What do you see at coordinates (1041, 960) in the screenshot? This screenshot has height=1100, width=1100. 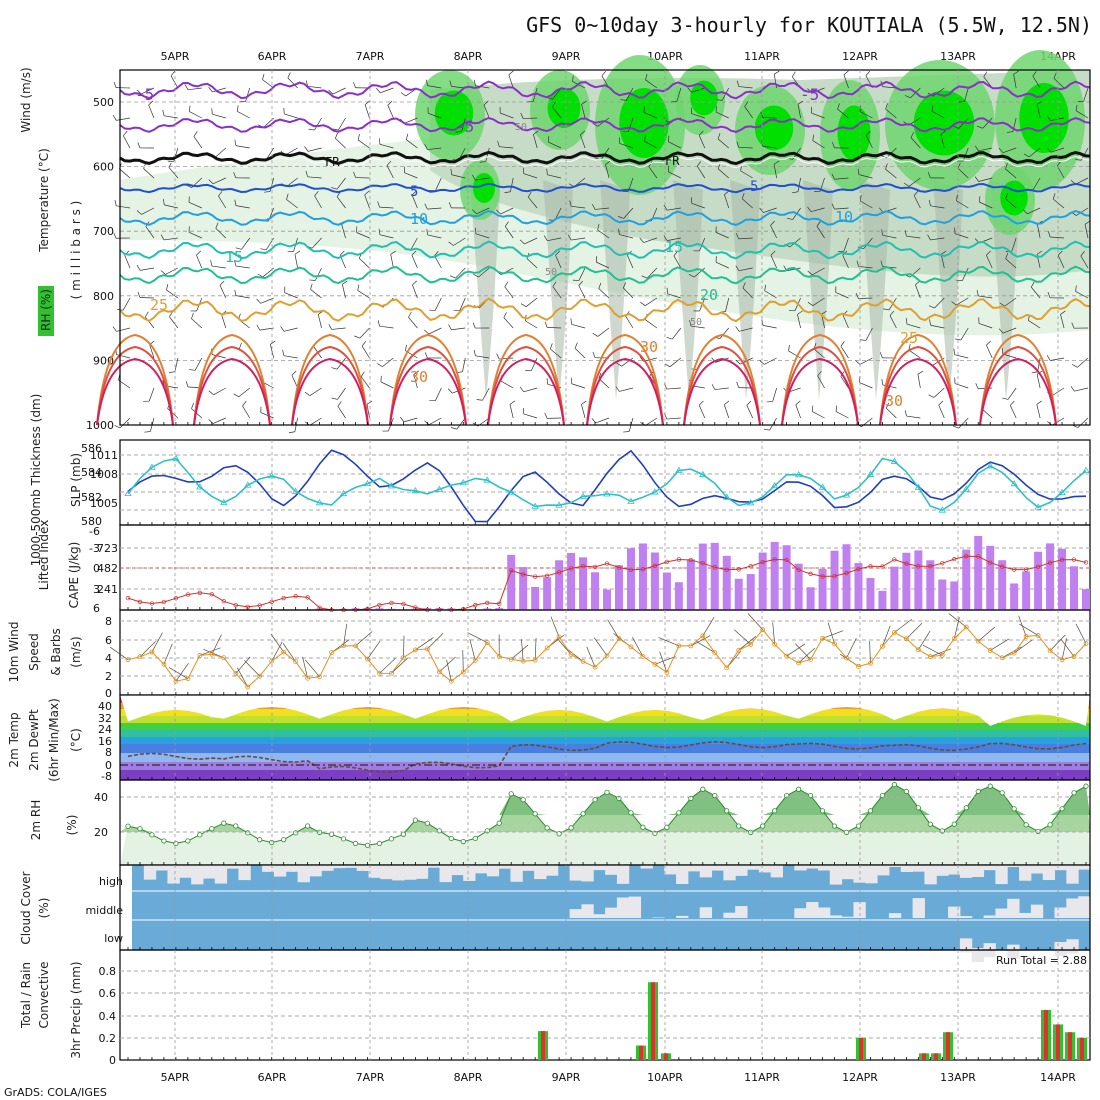 I see `run-total-label: Run Total = 2.88` at bounding box center [1041, 960].